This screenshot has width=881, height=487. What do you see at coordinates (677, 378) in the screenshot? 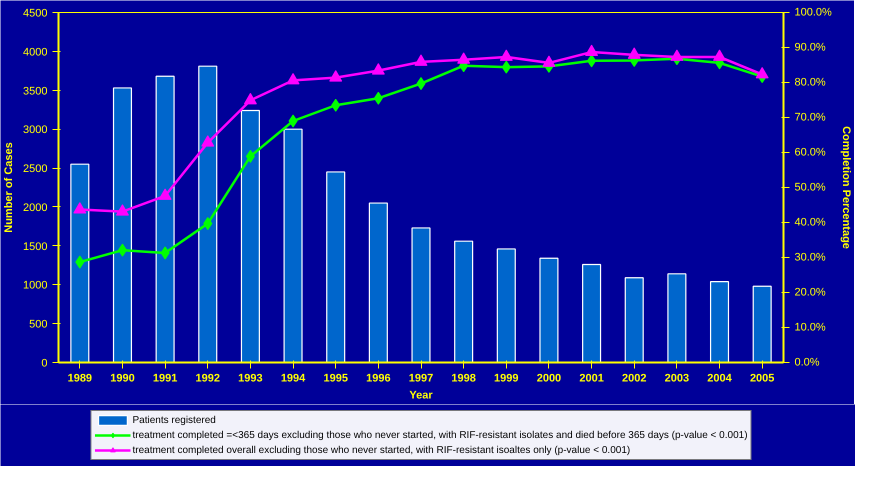
I see `x-tick-label: 2003` at bounding box center [677, 378].